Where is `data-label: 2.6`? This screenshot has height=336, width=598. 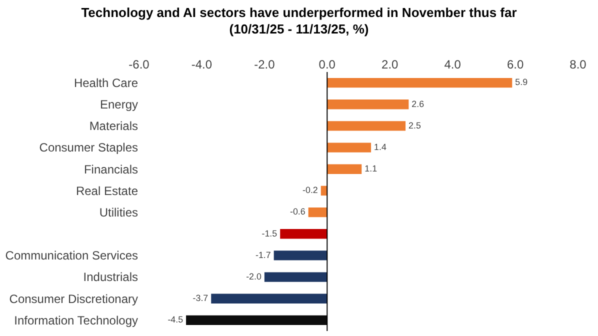 data-label: 2.6 is located at coordinates (418, 103).